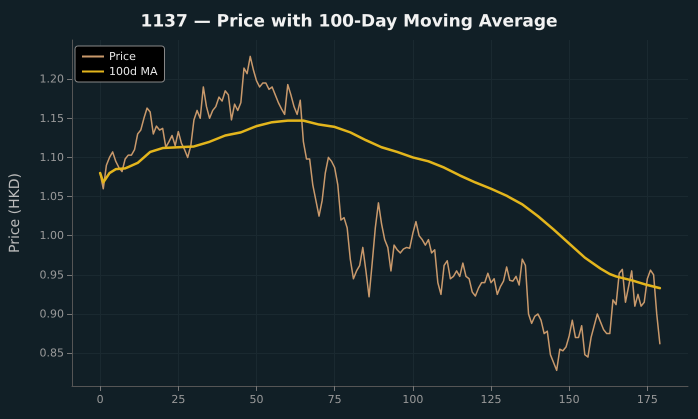  I want to click on chart-title: 1137 — Price with 100-Day Moving Average, so click(349, 22).